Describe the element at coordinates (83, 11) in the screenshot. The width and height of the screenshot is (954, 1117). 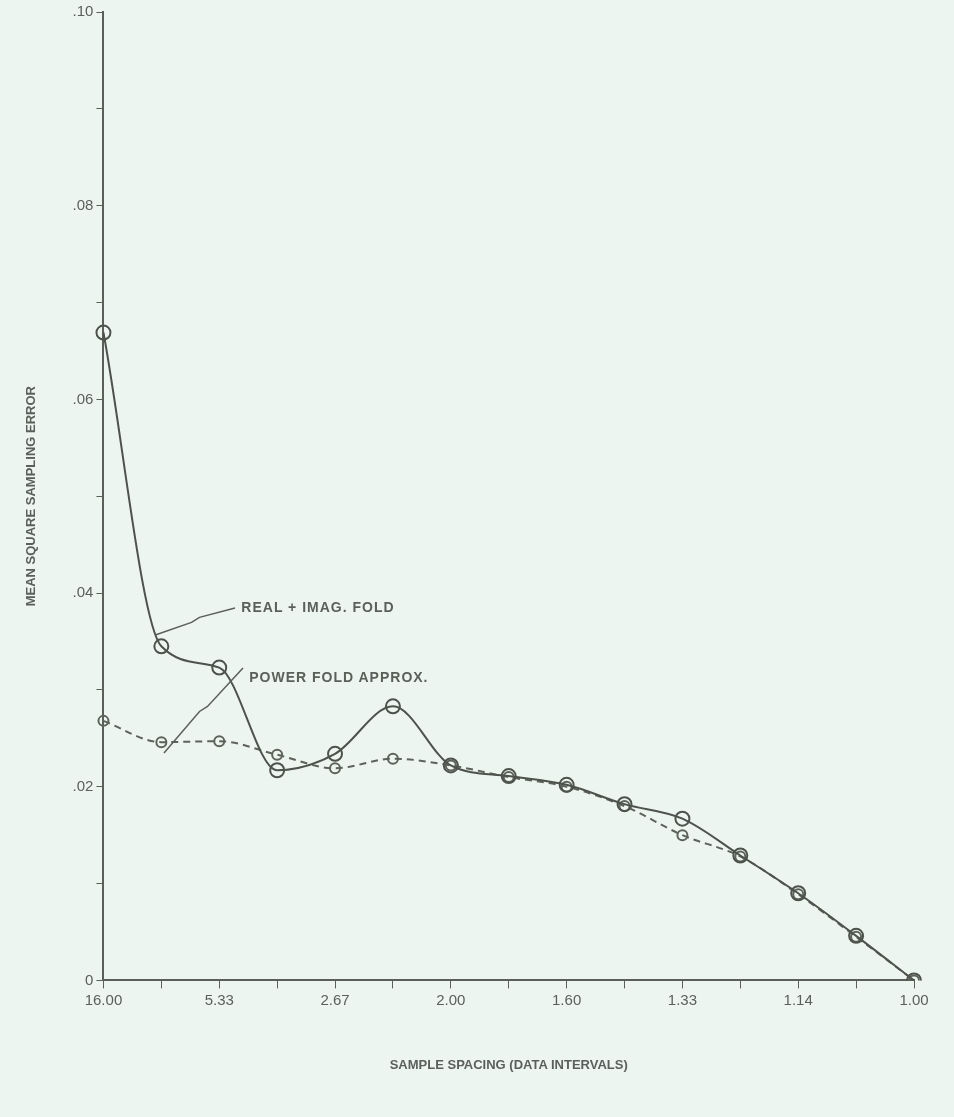
I see `y-tick-label: .10` at that location.